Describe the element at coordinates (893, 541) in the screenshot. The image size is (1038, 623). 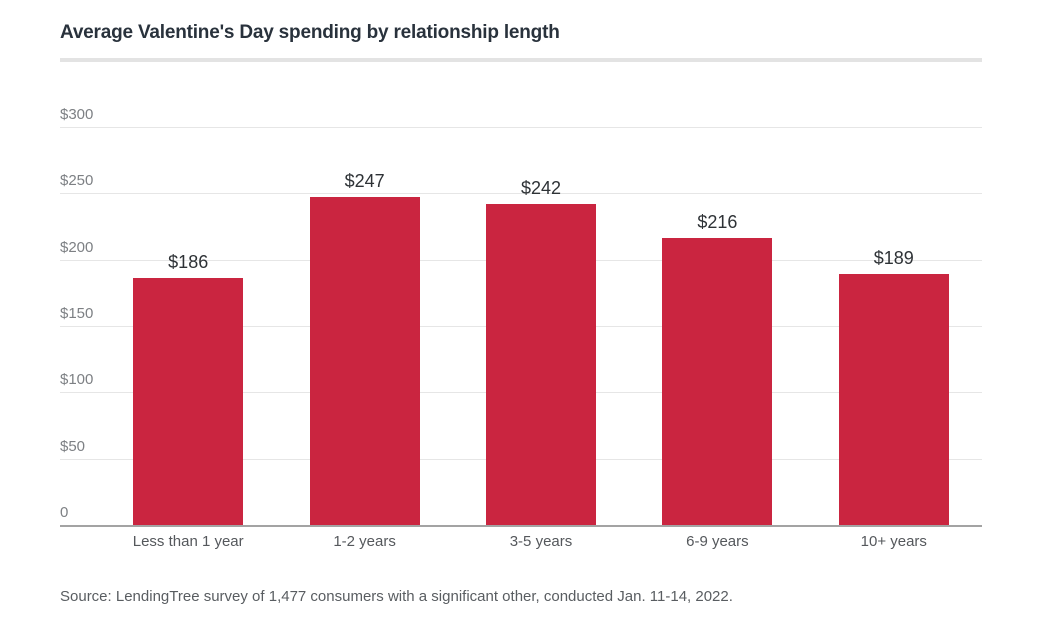
I see `x-axis-label: 10+ years` at that location.